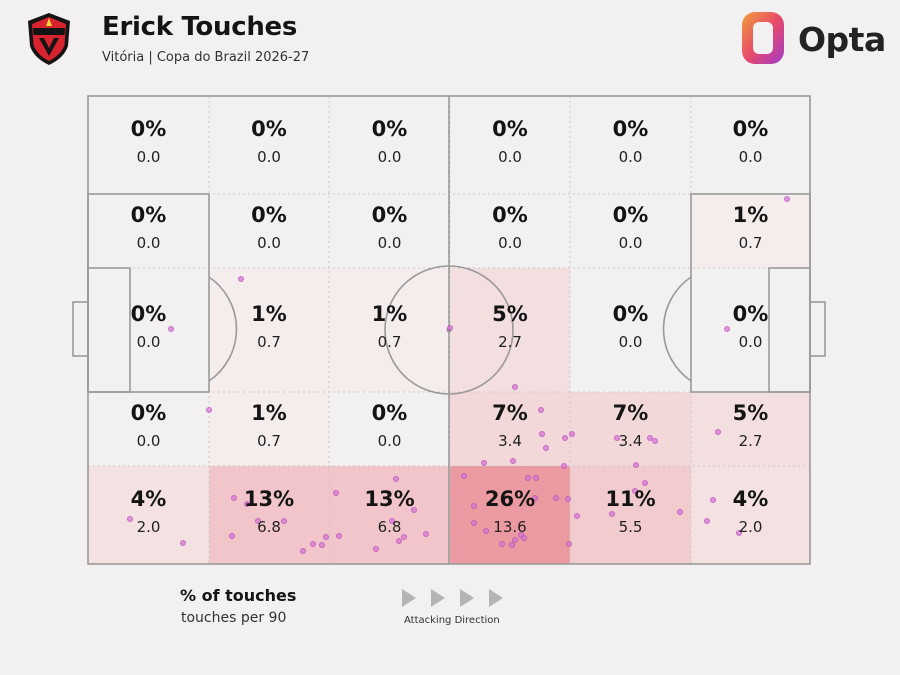 Image resolution: width=900 pixels, height=675 pixels. I want to click on zone-touch-percent: 7%, so click(510, 413).